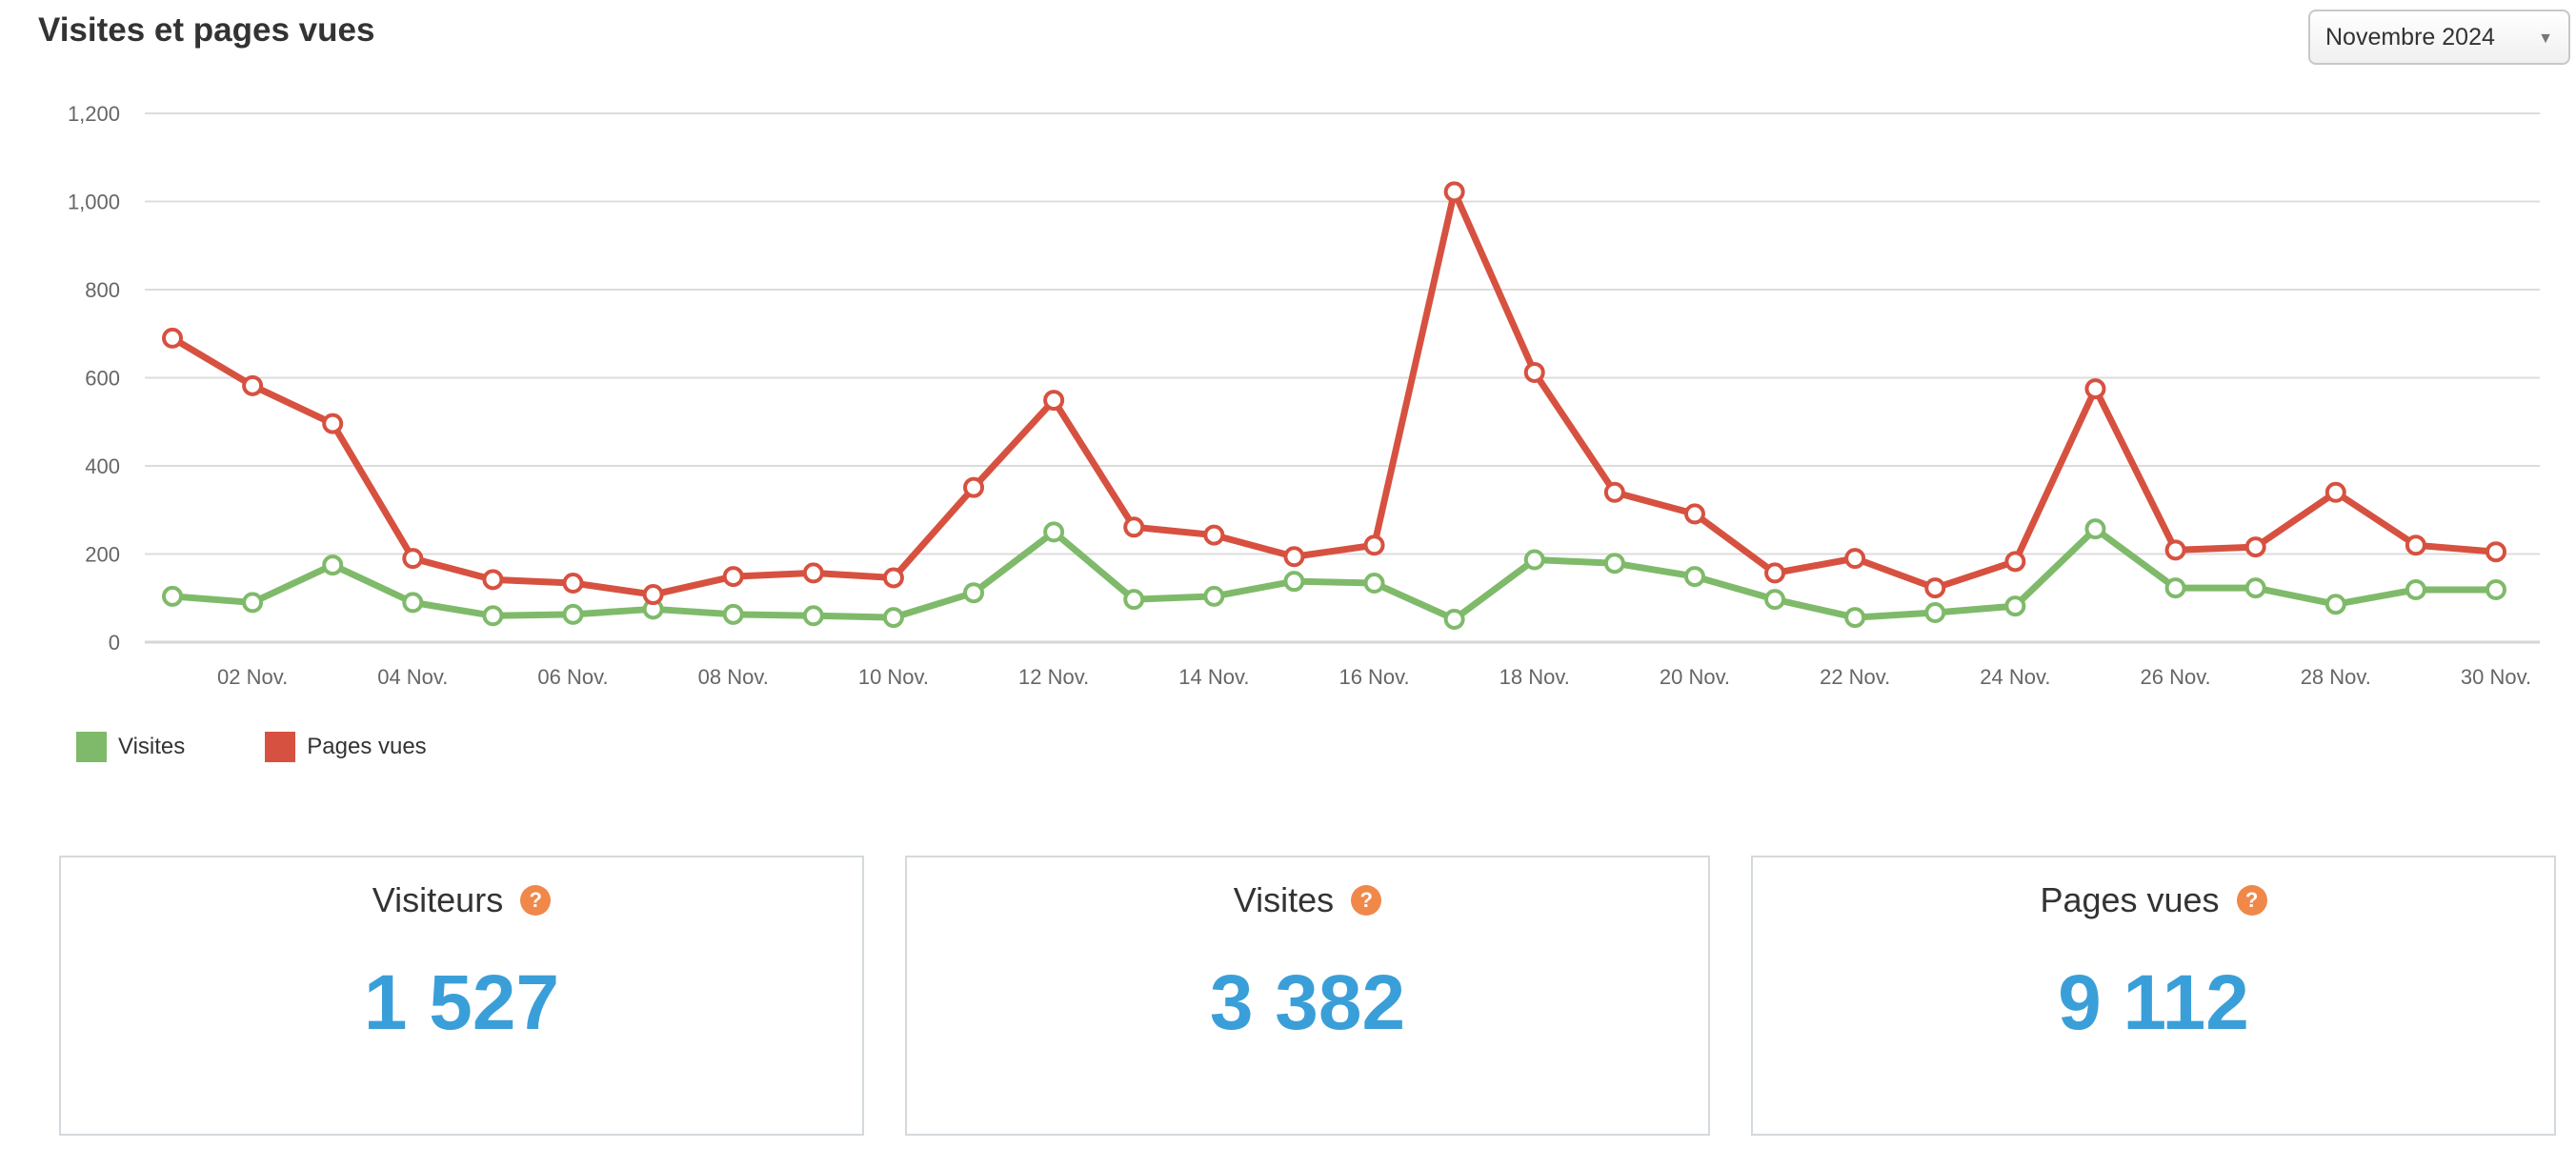  What do you see at coordinates (94, 114) in the screenshot?
I see `y-tick-label: 1,200` at bounding box center [94, 114].